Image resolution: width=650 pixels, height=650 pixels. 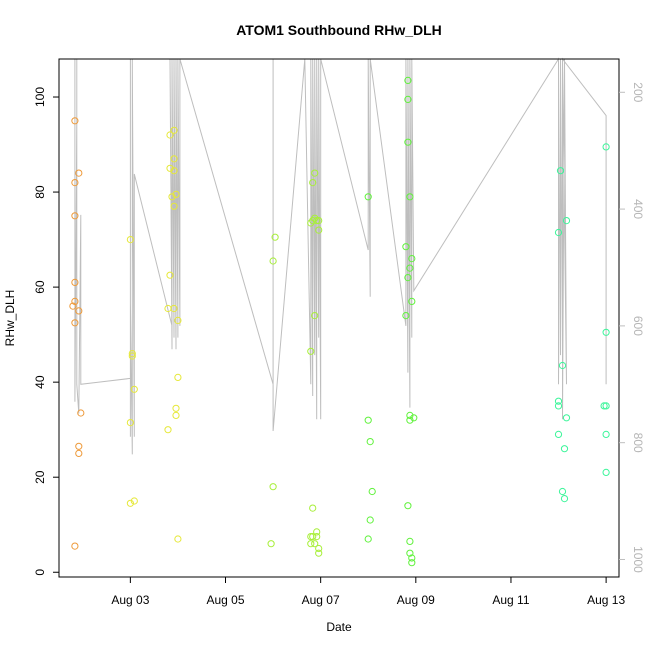 What do you see at coordinates (321, 600) in the screenshot?
I see `x-tick-label: Aug 07` at bounding box center [321, 600].